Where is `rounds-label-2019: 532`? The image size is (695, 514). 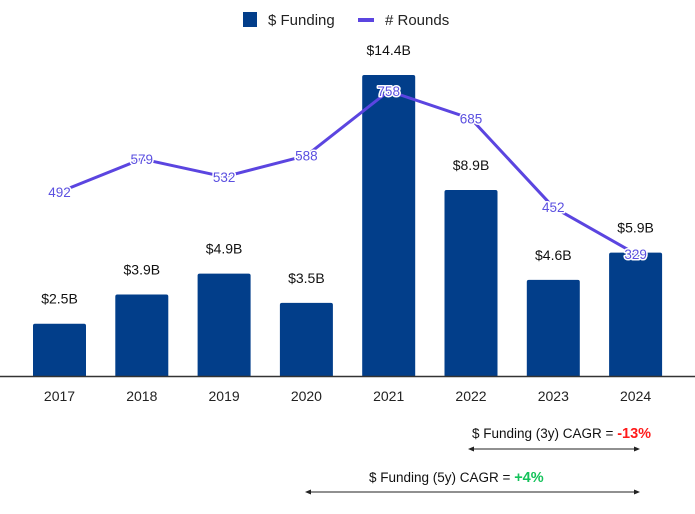 rounds-label-2019: 532 is located at coordinates (224, 177).